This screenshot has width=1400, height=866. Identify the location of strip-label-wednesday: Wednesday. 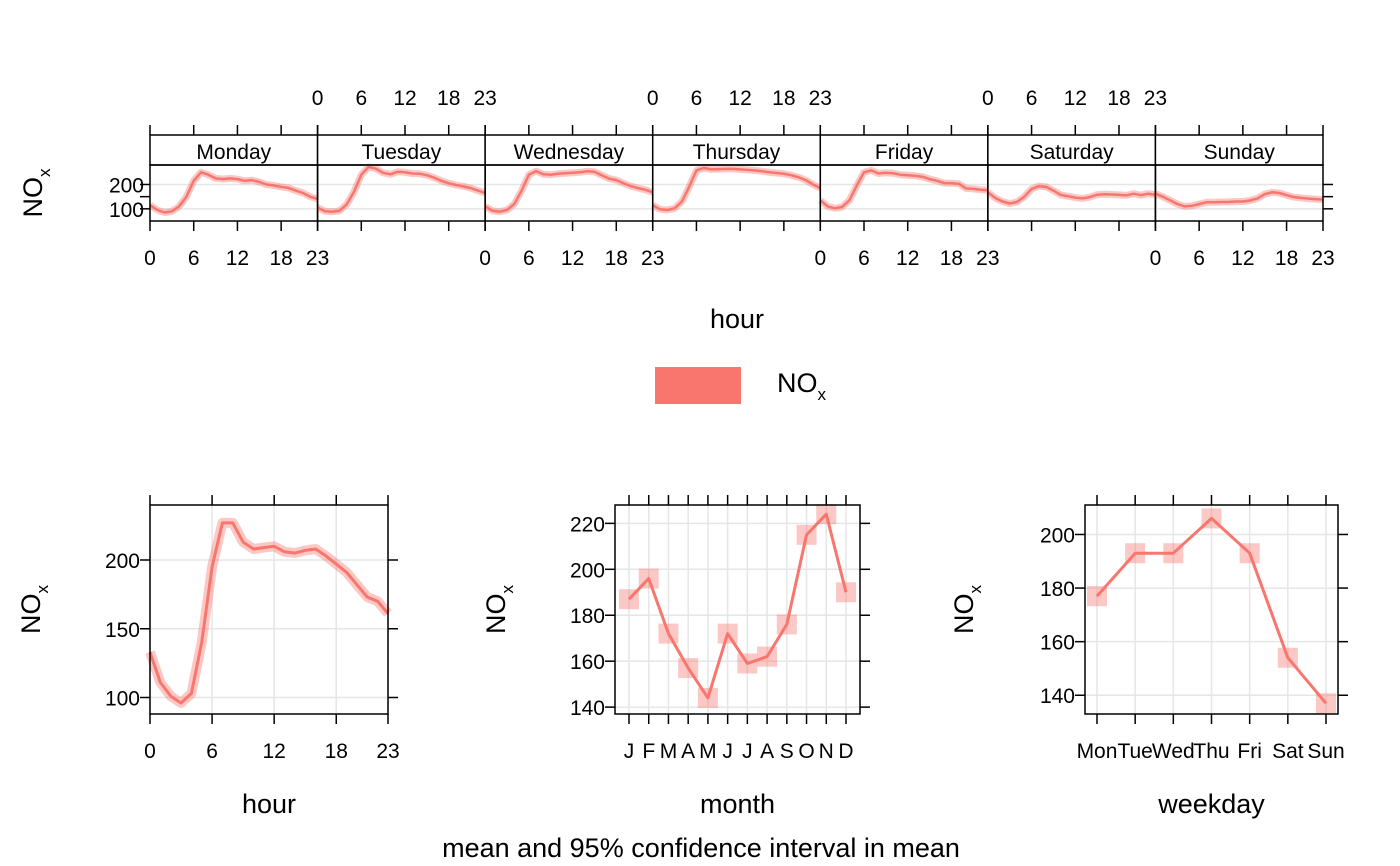
(569, 152).